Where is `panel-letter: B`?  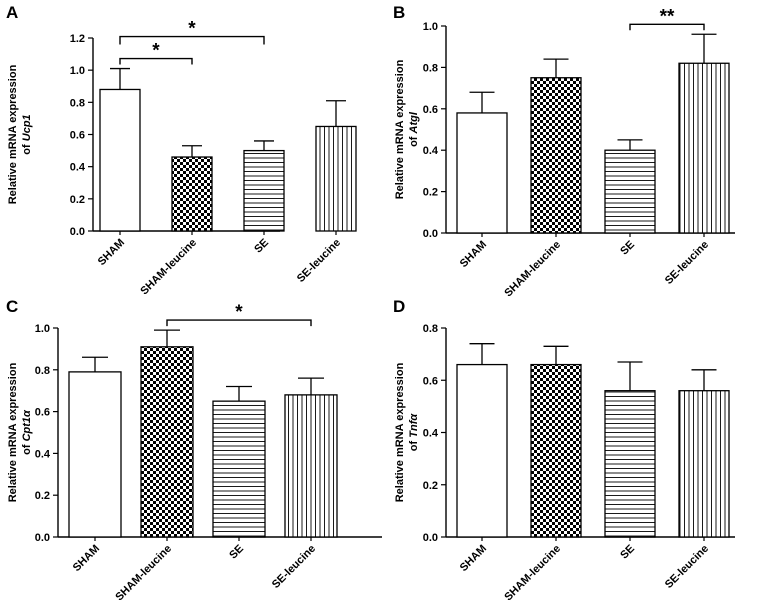 panel-letter: B is located at coordinates (399, 12).